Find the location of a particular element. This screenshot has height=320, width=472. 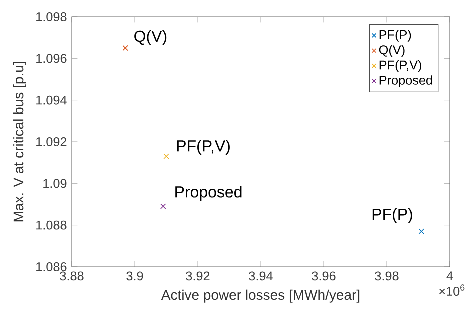

x-tick-label: 3.92 is located at coordinates (198, 276).